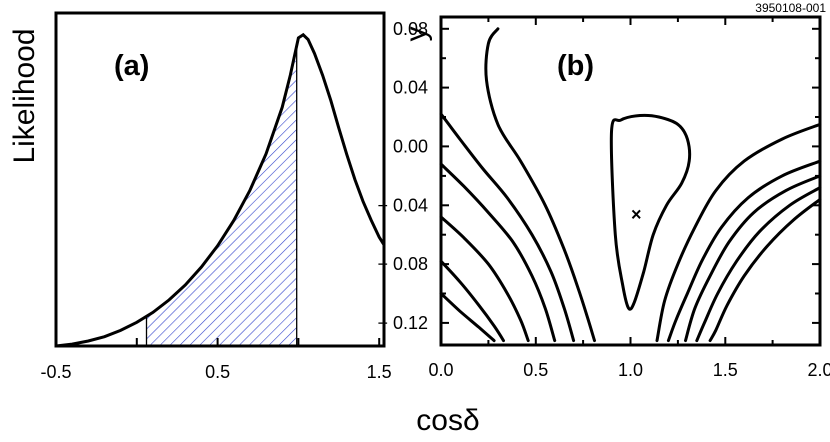 The height and width of the screenshot is (442, 830). I want to click on shared-xlabel: cosδ, so click(447, 420).